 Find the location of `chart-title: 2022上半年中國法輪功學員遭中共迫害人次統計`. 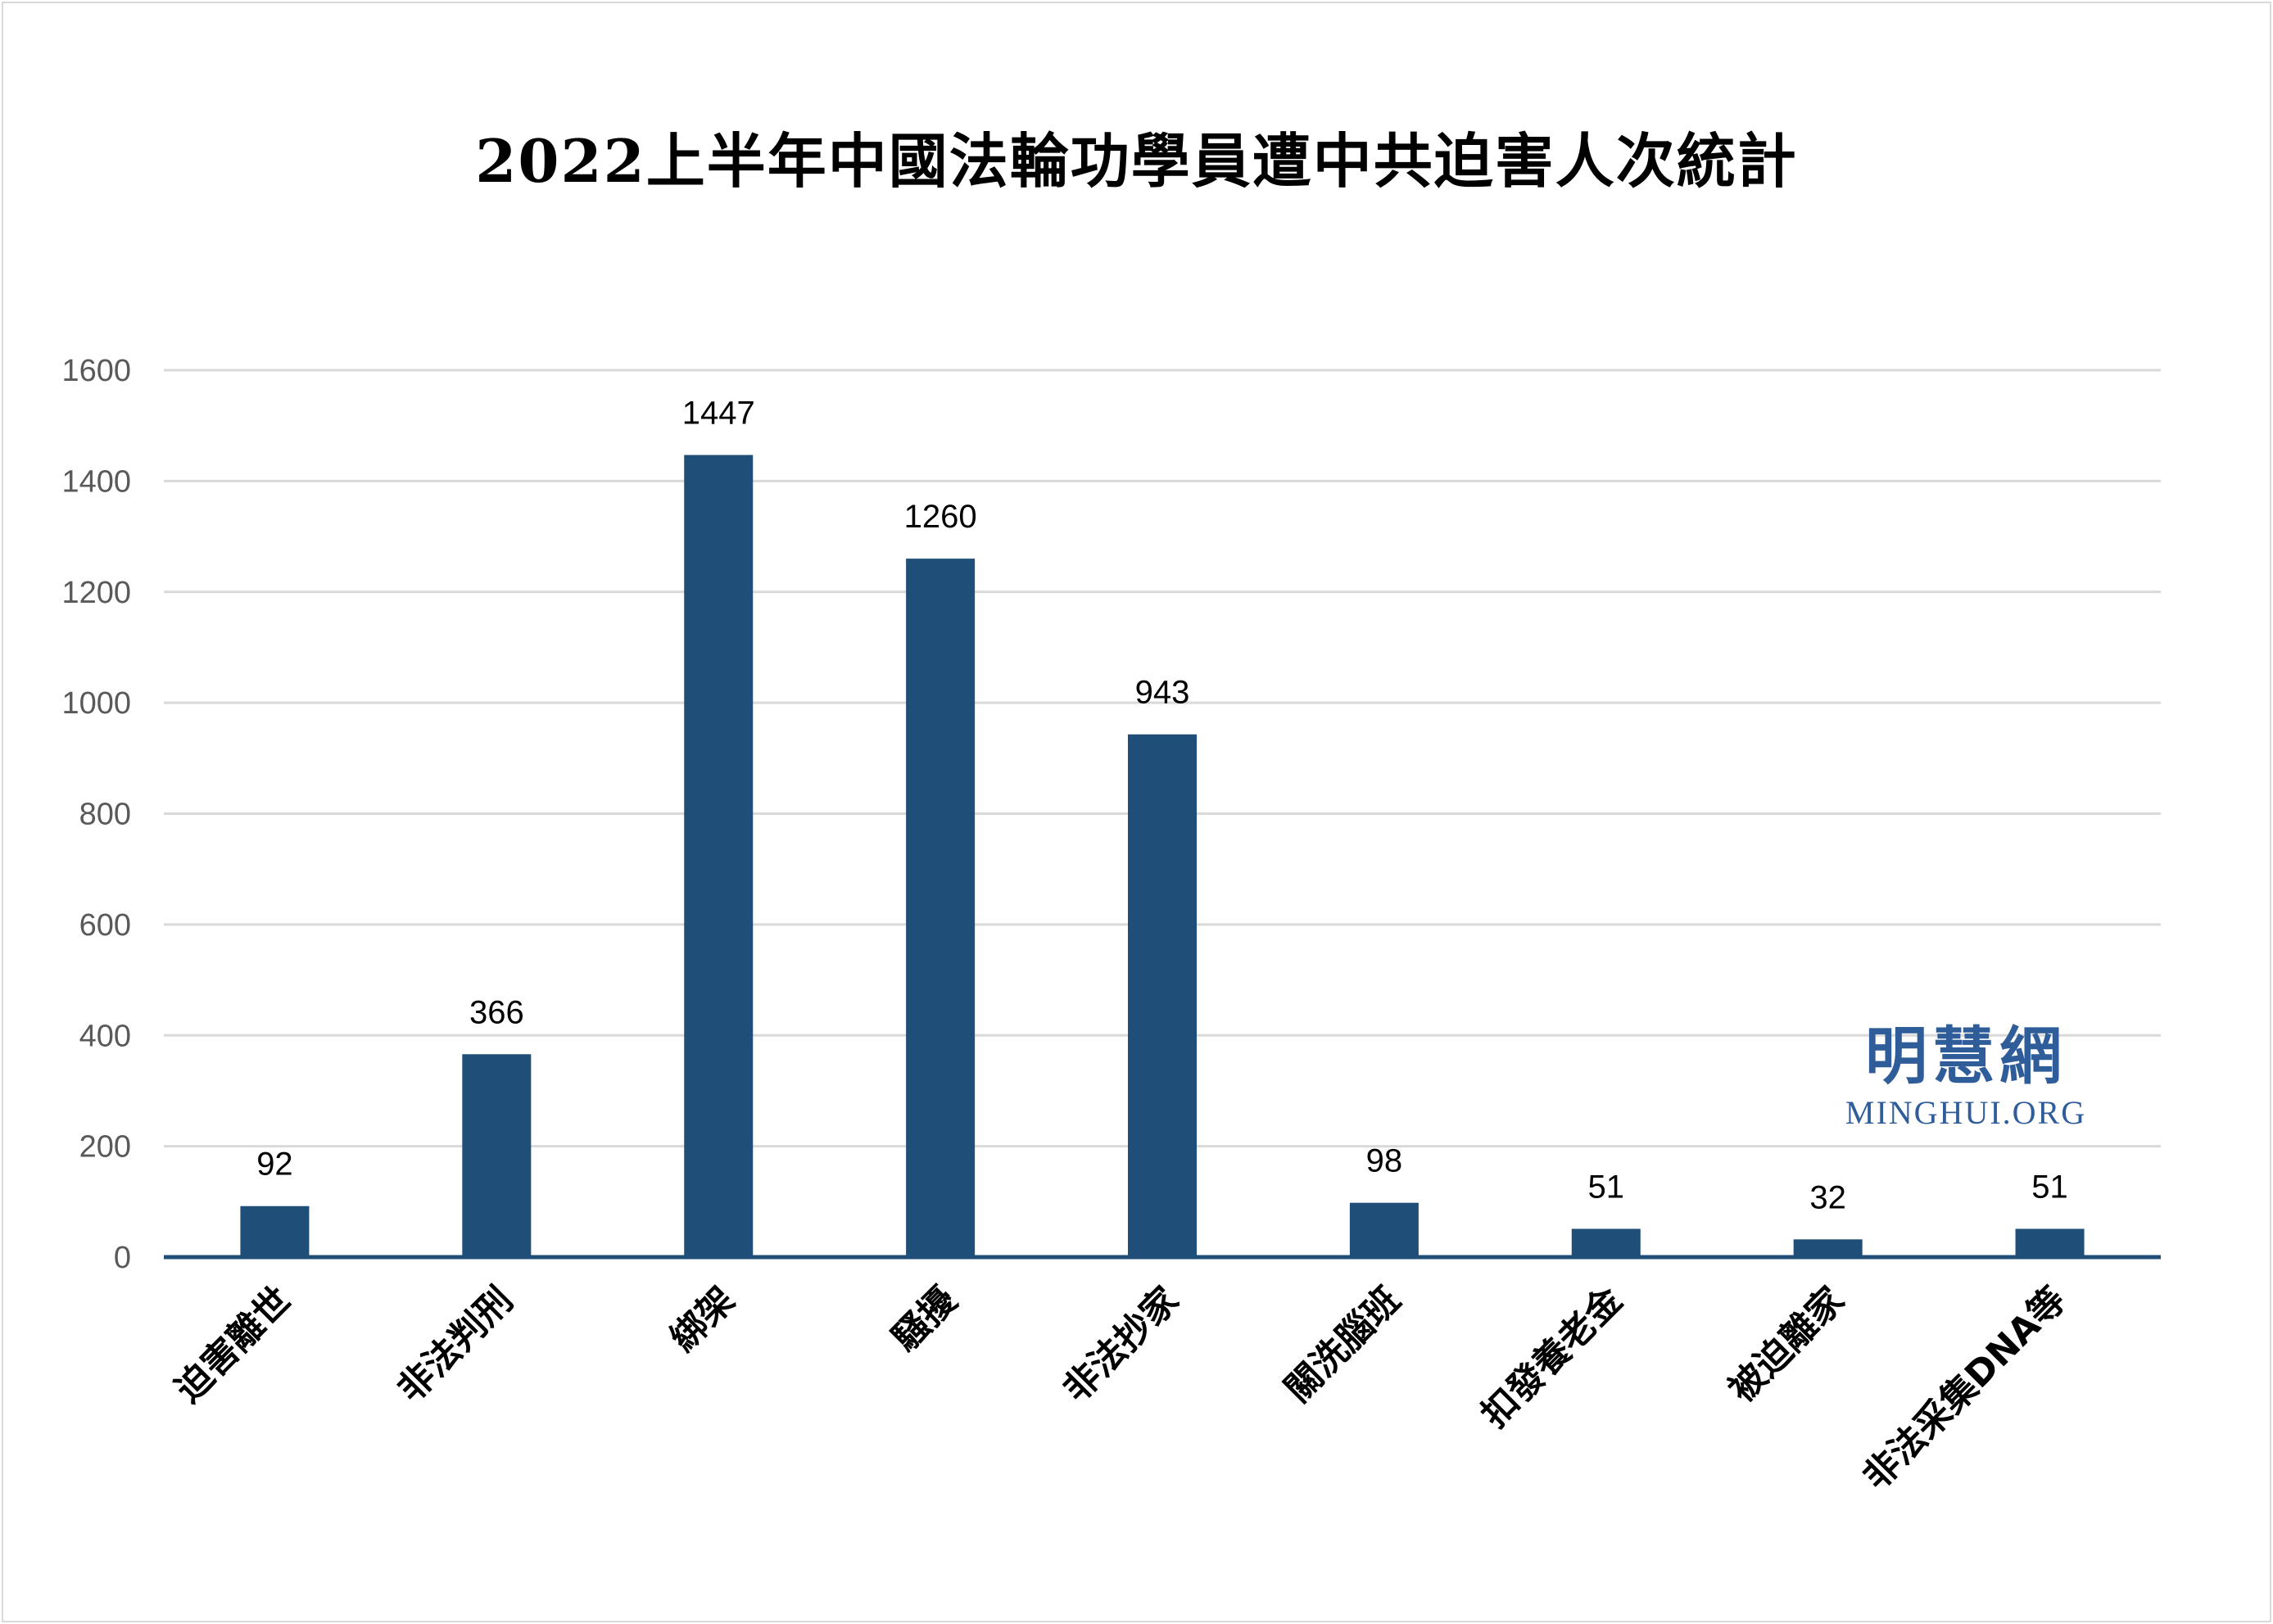

chart-title: 2022上半年中國法輪功學員遭中共迫害人次統計 is located at coordinates (1136, 161).